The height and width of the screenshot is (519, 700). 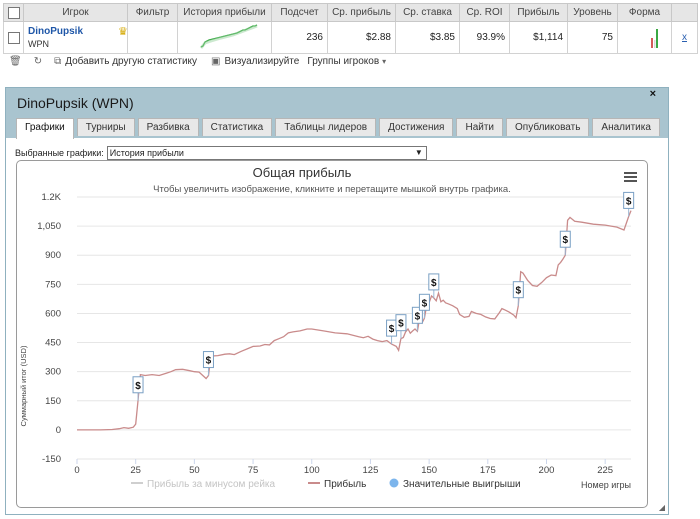 What do you see at coordinates (361, 12) in the screenshot?
I see `col-avg-profit: Ср. прибыль` at bounding box center [361, 12].